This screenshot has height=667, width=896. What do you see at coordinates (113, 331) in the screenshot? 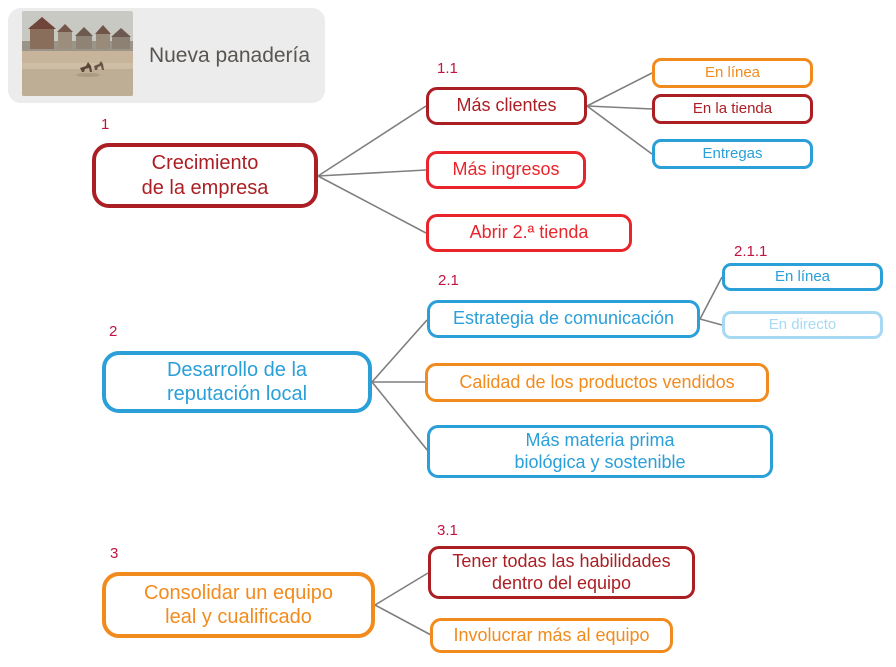
I see `node-number-2: 2` at bounding box center [113, 331].